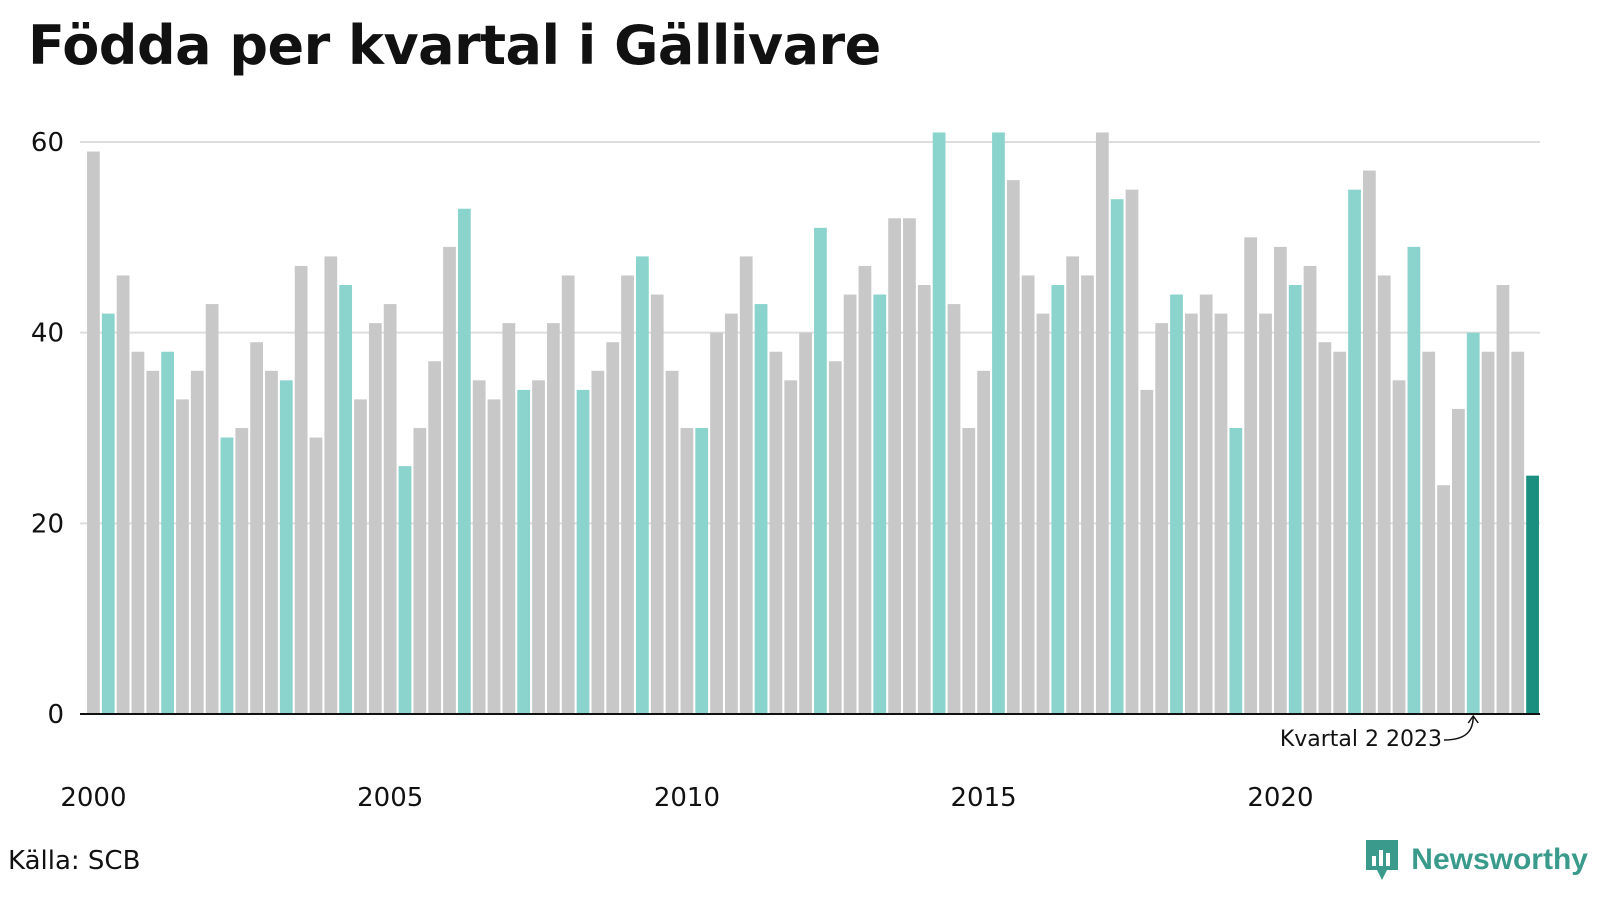 The height and width of the screenshot is (900, 1600). I want to click on x-tick-label: 2010, so click(687, 798).